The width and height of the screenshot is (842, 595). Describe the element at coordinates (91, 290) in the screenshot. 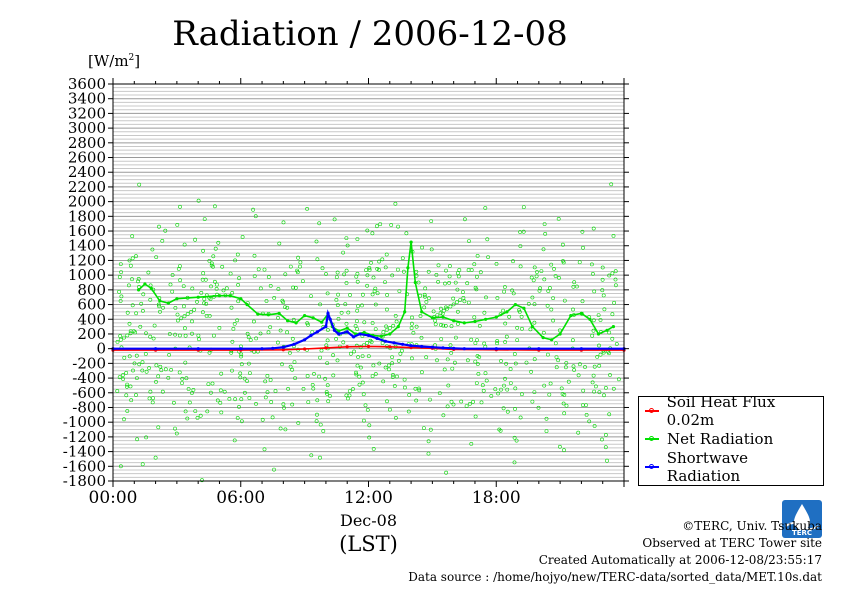

I see `y-tick-label: 800` at that location.